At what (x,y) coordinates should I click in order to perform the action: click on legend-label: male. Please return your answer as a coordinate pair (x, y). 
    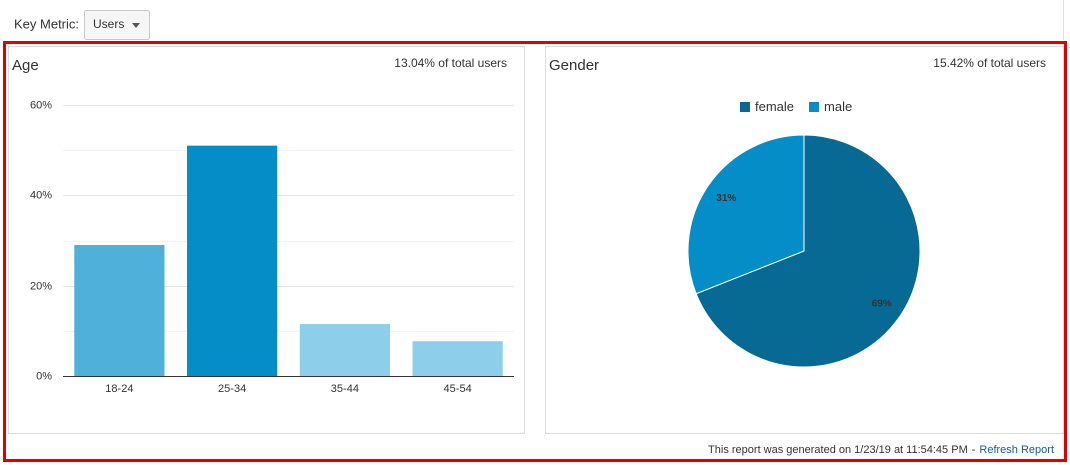
    Looking at the image, I should click on (838, 106).